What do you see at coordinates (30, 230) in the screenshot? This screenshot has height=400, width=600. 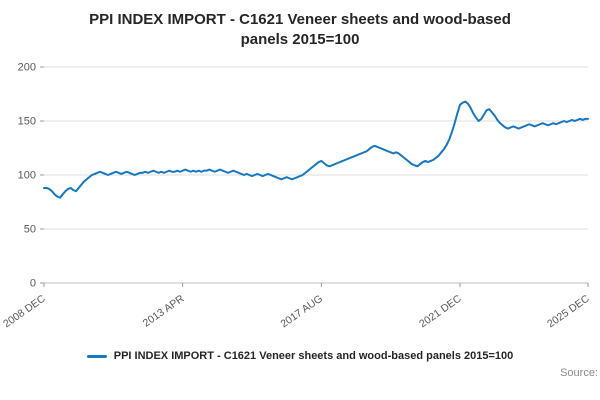 I see `svg-text: 50` at bounding box center [30, 230].